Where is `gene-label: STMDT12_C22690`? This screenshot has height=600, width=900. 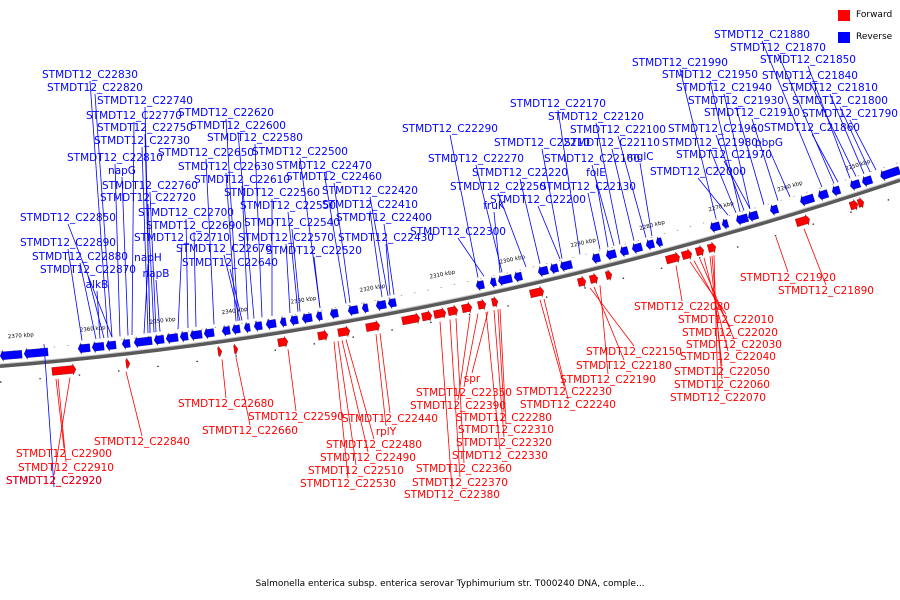
gene-label: STMDT12_C22690 is located at coordinates (194, 226).